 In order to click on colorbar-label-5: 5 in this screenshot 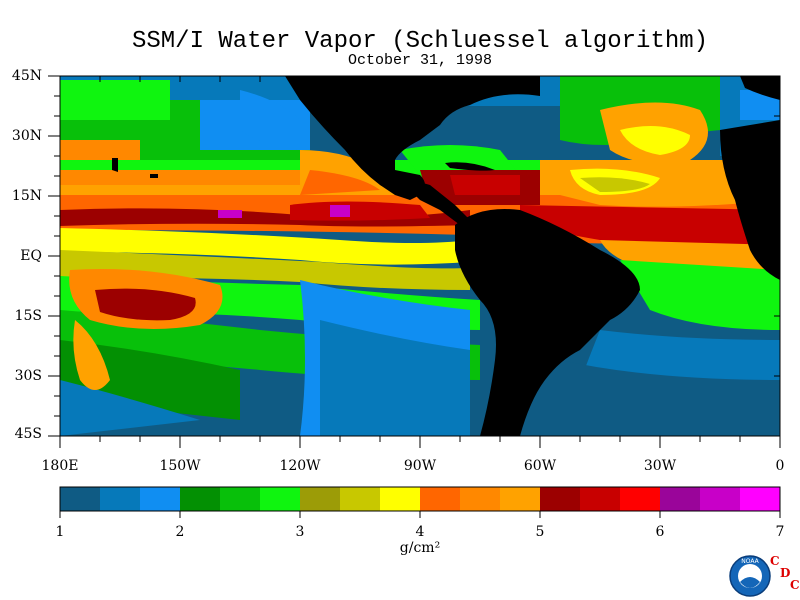, I will do `click(540, 532)`.